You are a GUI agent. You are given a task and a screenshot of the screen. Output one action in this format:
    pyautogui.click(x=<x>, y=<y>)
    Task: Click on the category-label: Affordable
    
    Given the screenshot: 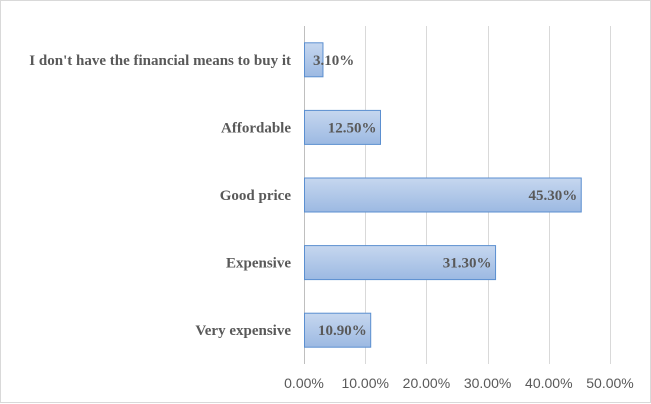 What is the action you would take?
    pyautogui.click(x=256, y=128)
    